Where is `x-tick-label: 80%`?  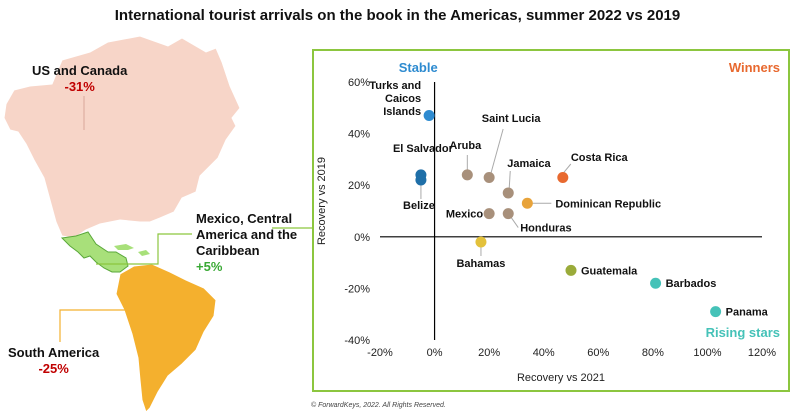 x-tick-label: 80% is located at coordinates (653, 353).